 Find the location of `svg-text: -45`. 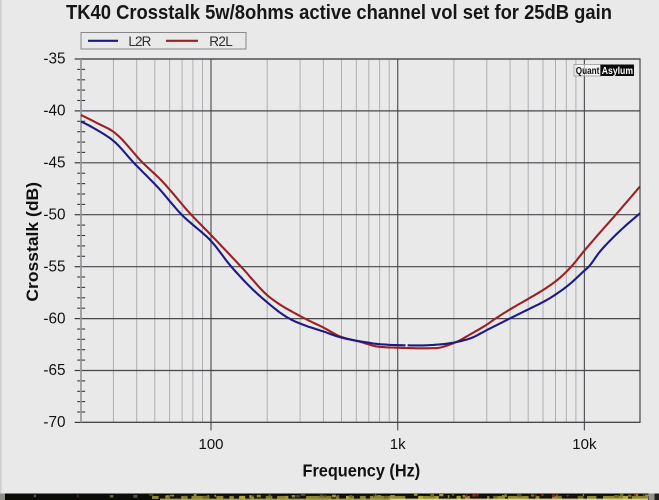

svg-text: -45 is located at coordinates (54, 163).